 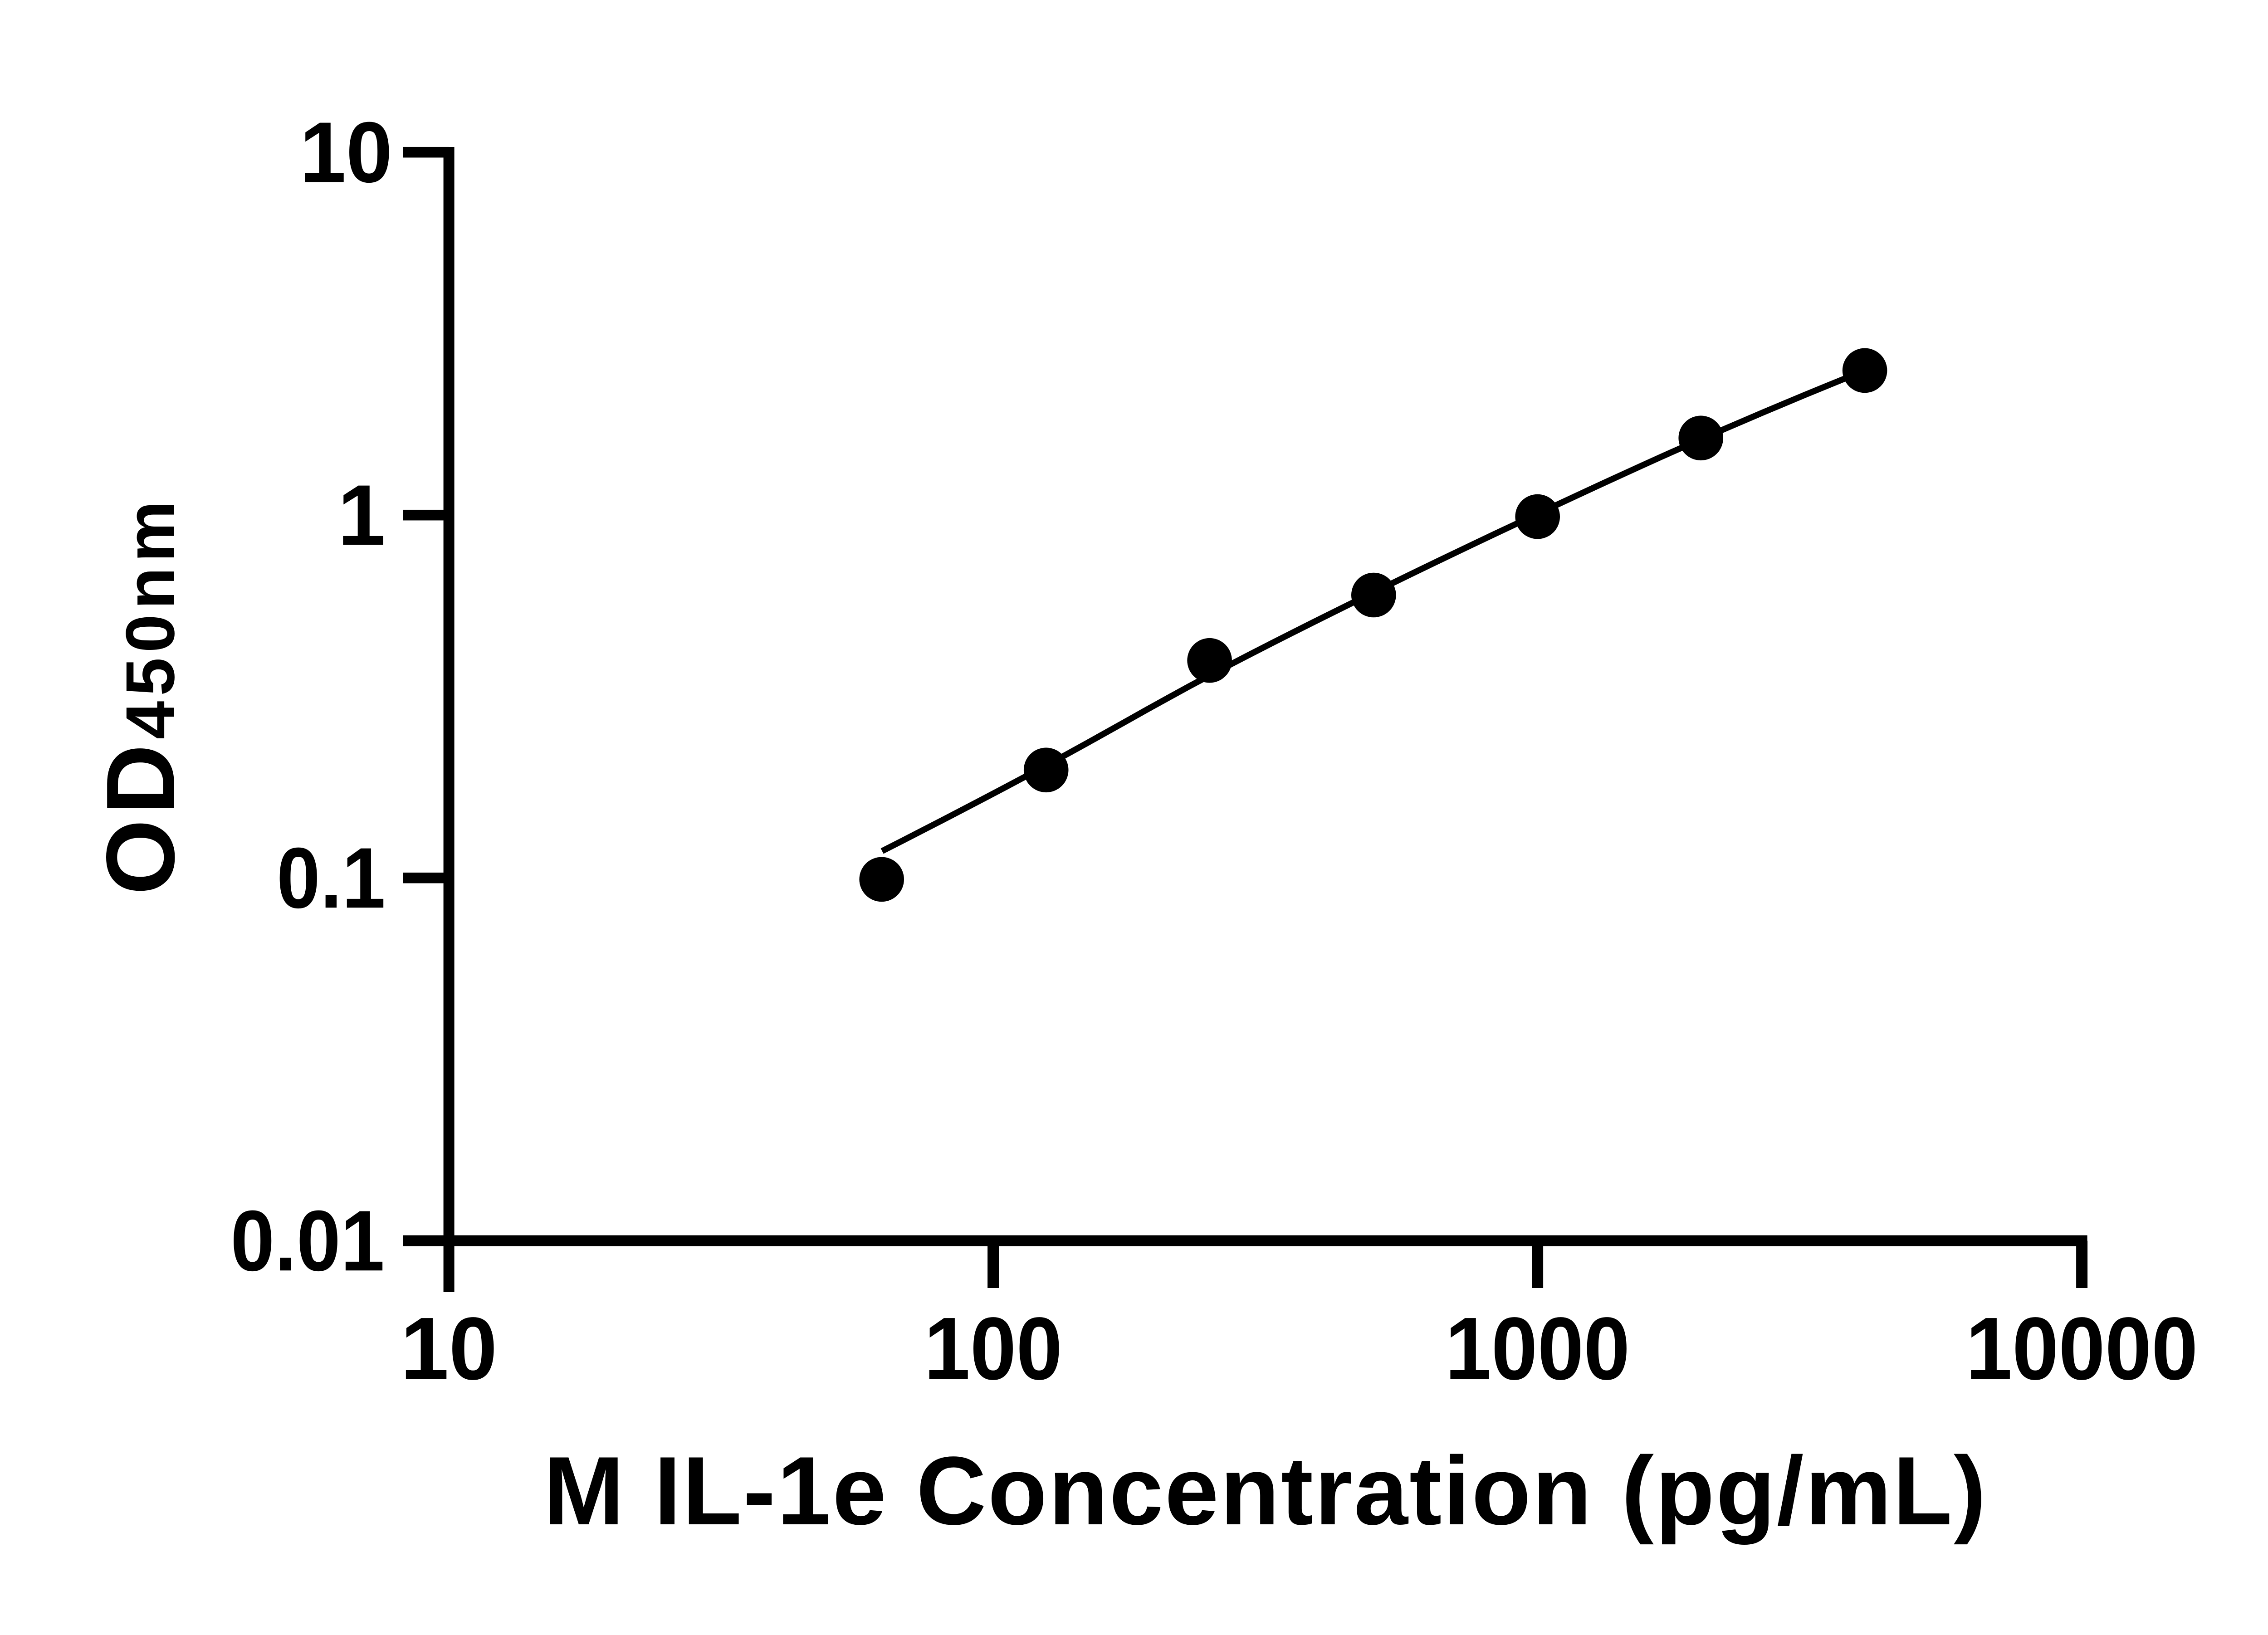 I want to click on svg-text: 1000, so click(x=1537, y=1349).